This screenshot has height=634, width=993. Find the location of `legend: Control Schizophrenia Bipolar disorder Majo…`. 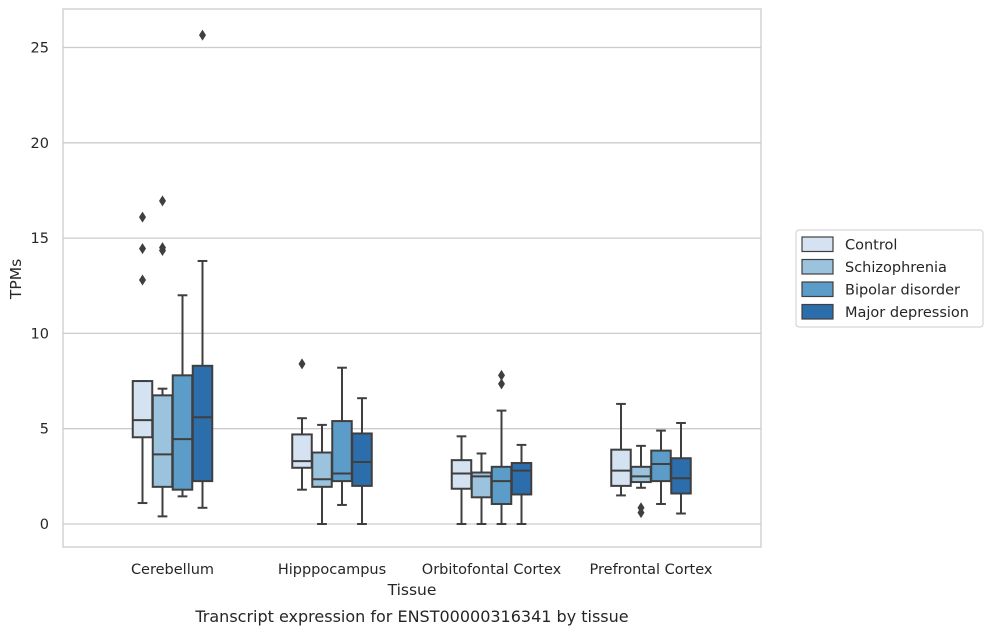

legend: Control Schizophrenia Bipolar disorder Majo… is located at coordinates (889, 278).